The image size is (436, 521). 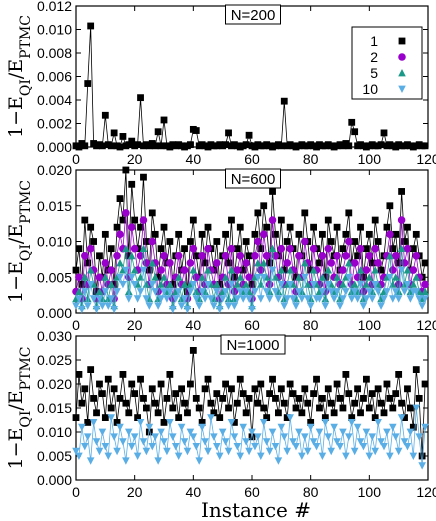 I want to click on panel-title: N=1000, so click(x=253, y=345).